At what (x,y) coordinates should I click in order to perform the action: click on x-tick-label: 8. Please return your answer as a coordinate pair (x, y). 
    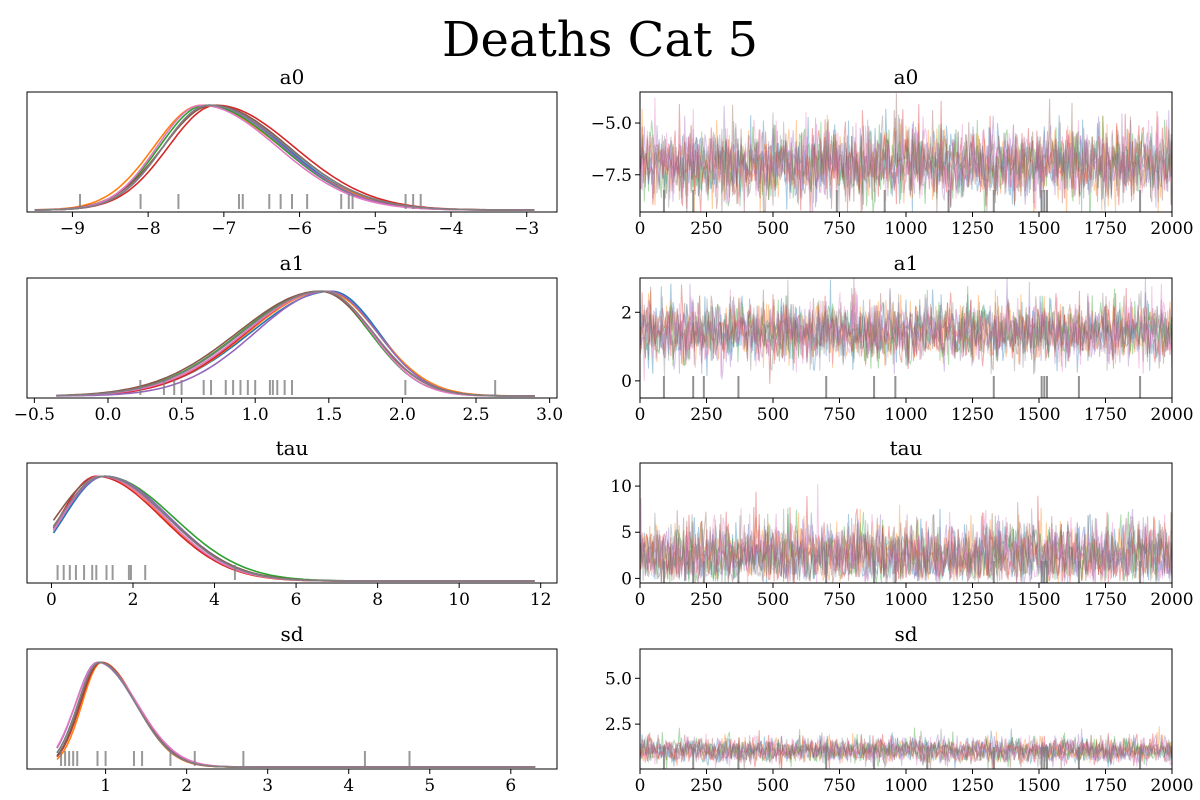
    Looking at the image, I should click on (377, 600).